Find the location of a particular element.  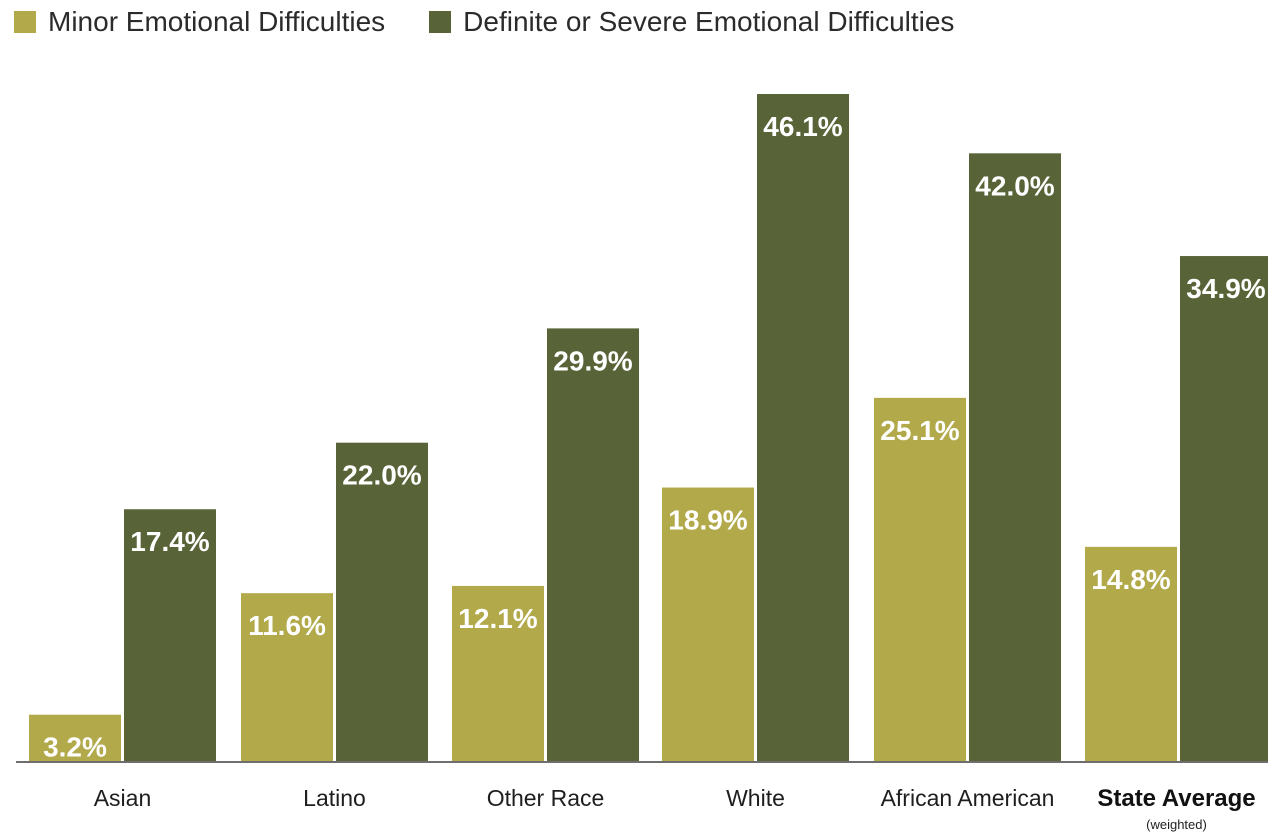

bar-state-average-severe is located at coordinates (1224, 508).